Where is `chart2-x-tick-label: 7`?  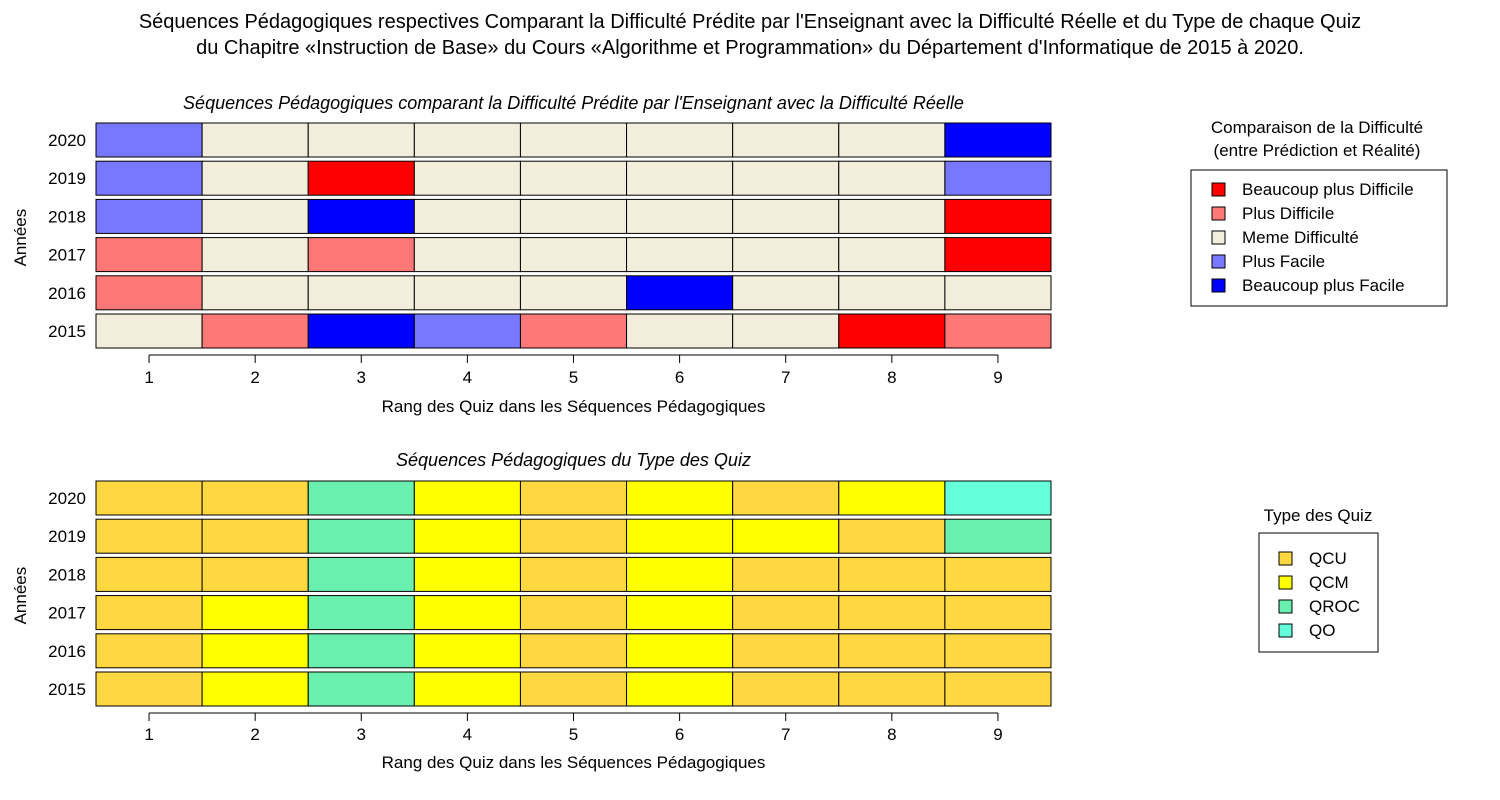 chart2-x-tick-label: 7 is located at coordinates (785, 734).